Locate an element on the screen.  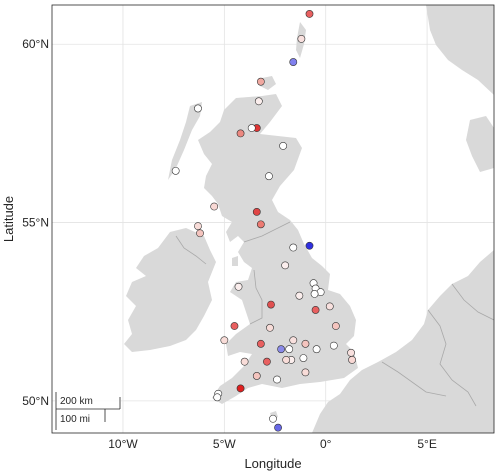
scale-bar-mi-label: 100 mi is located at coordinates (75, 419).